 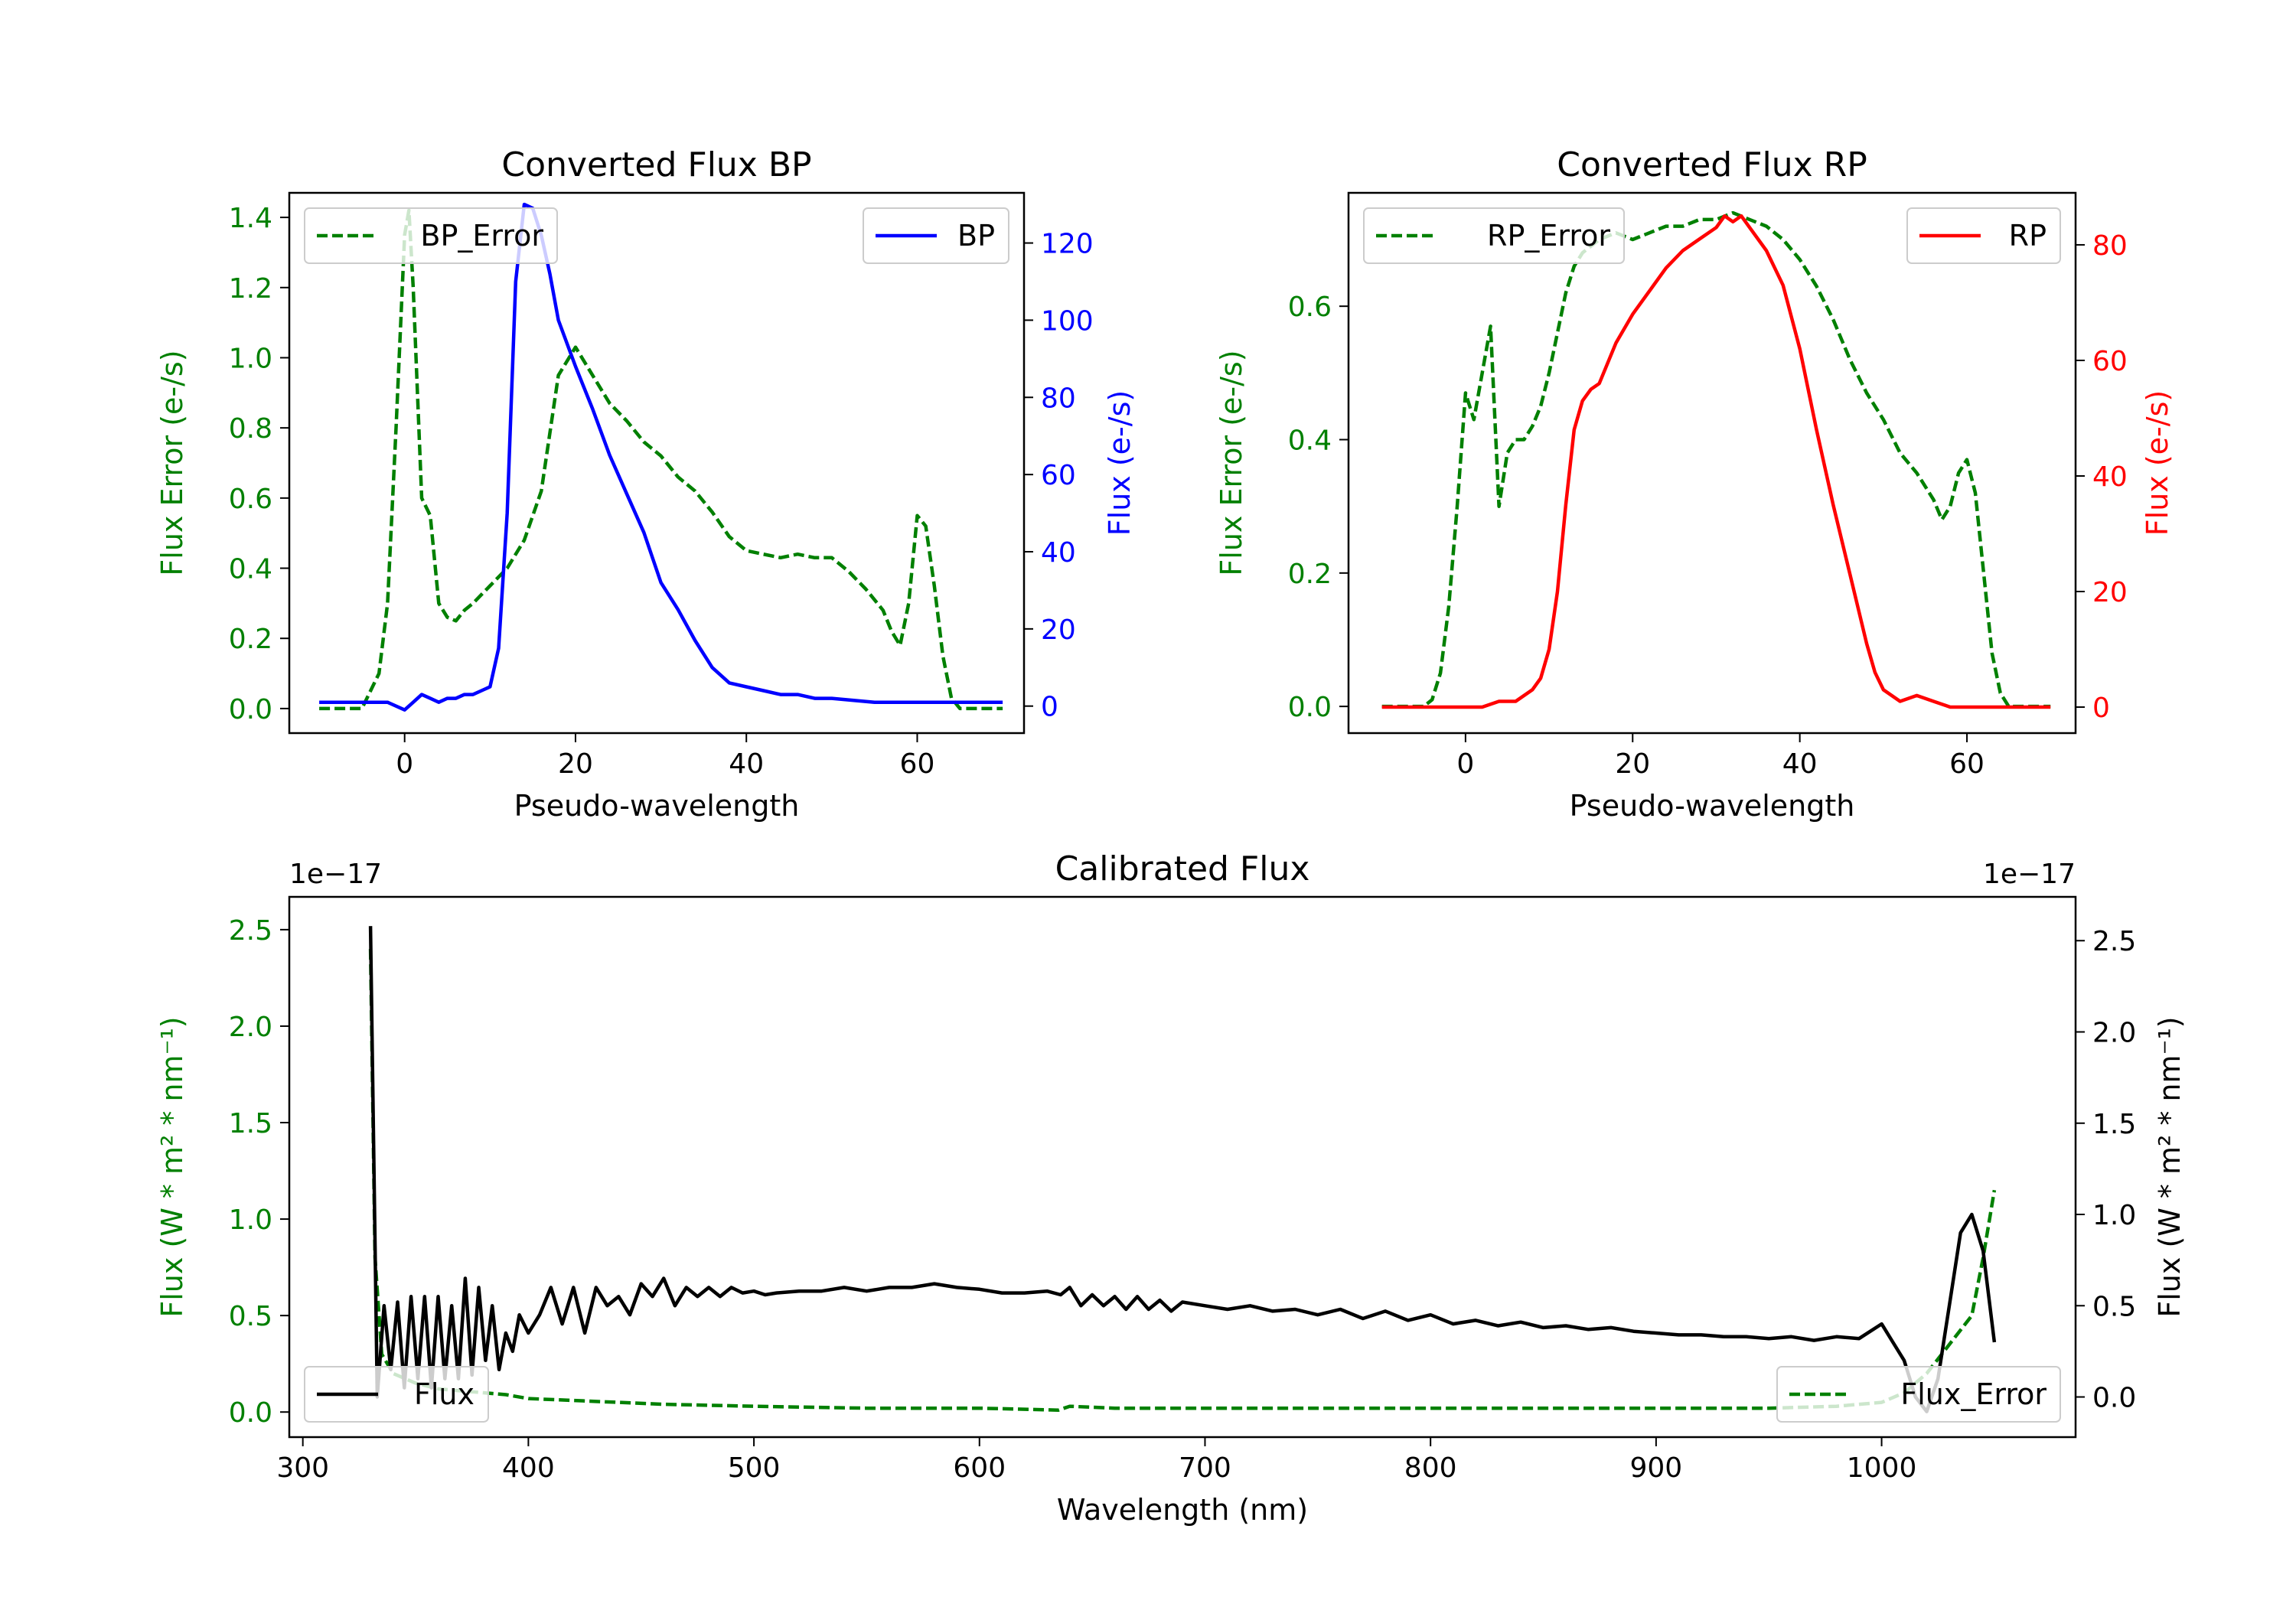 I want to click on x-tick-label: 300, so click(x=302, y=1468).